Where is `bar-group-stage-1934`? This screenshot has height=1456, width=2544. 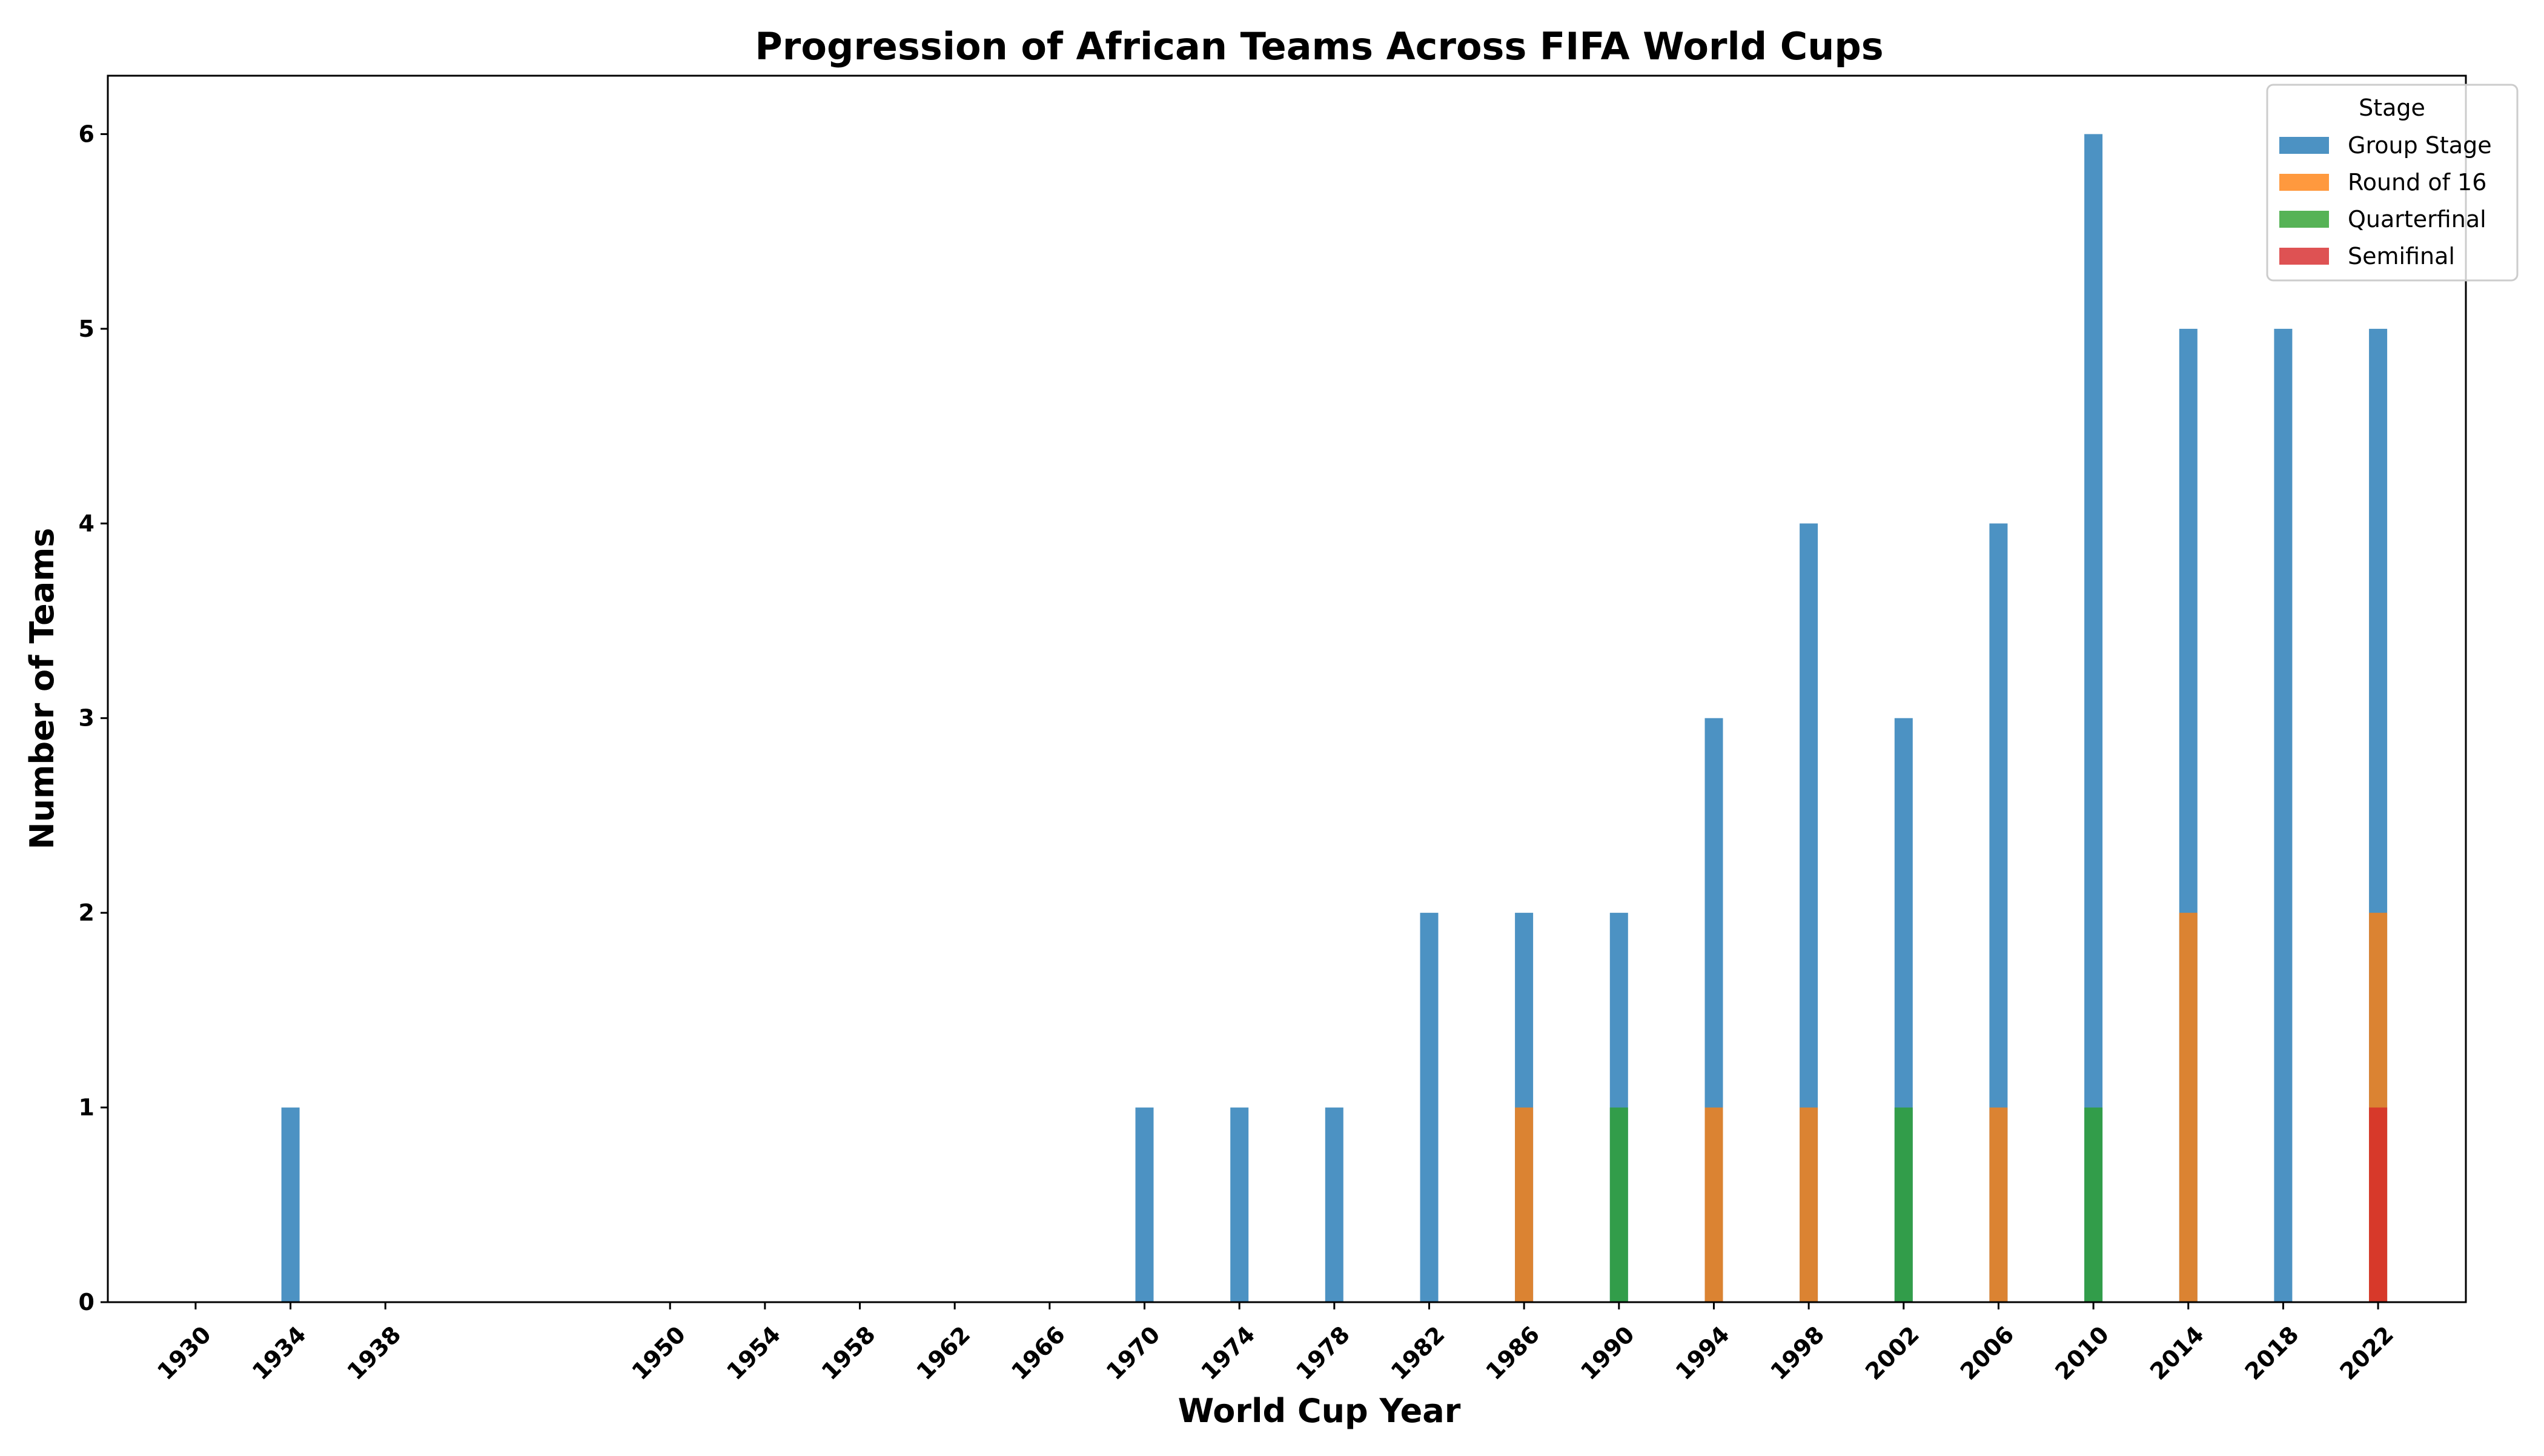
bar-group-stage-1934 is located at coordinates (290, 1204).